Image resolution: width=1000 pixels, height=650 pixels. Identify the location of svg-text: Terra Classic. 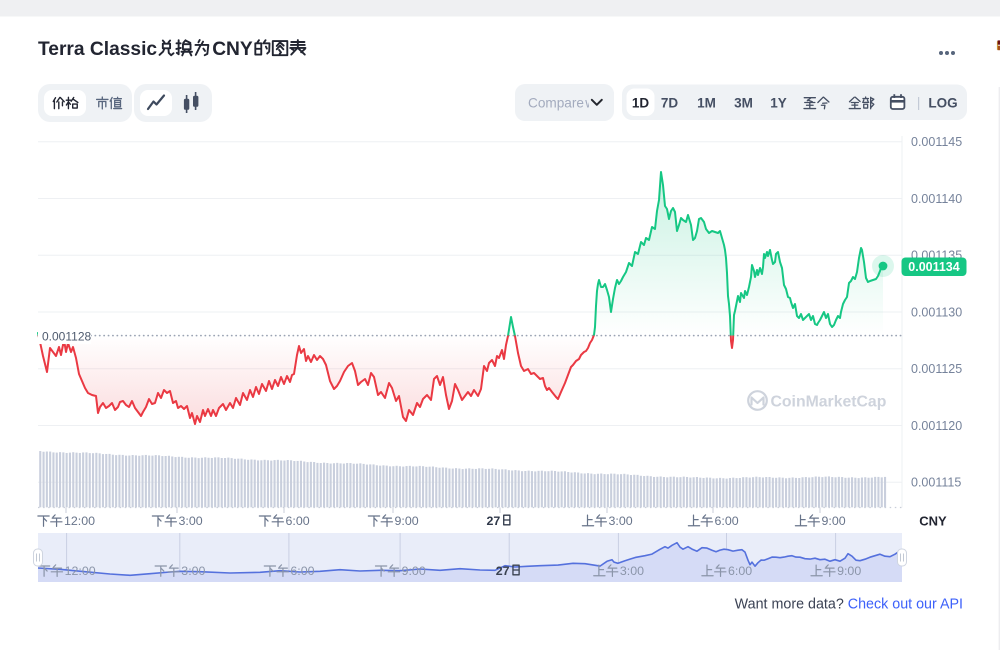
(97, 49).